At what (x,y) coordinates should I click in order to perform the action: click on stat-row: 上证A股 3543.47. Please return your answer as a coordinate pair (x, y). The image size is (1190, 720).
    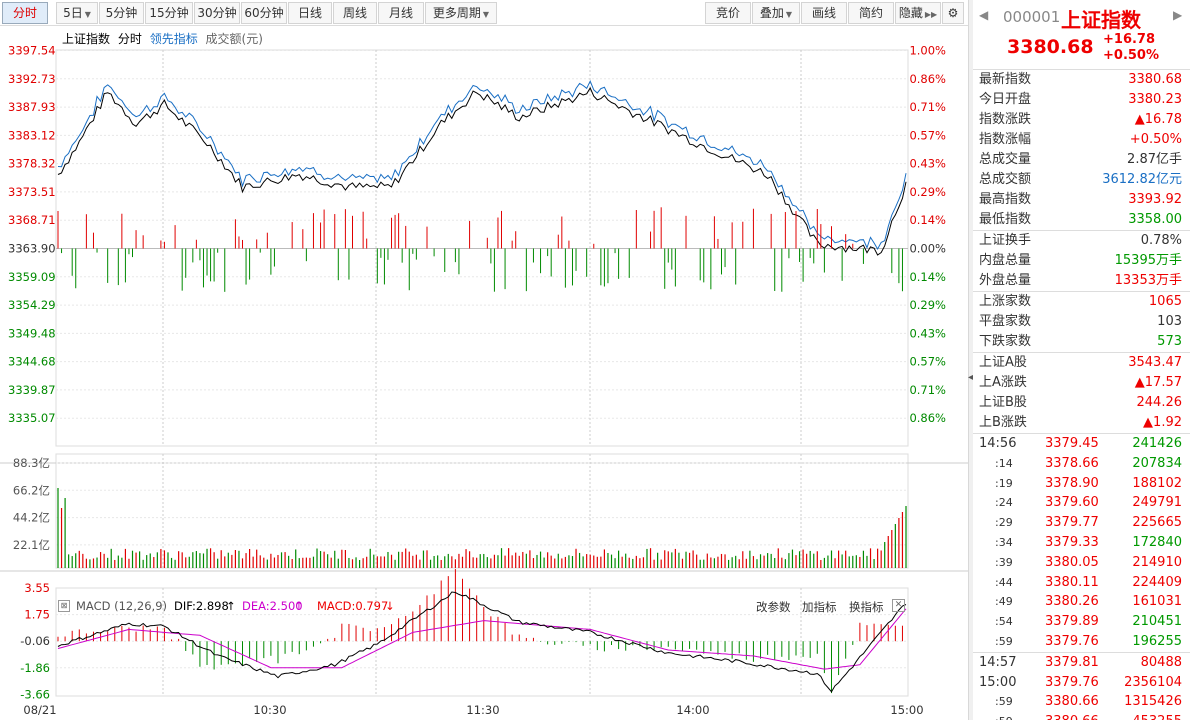
    Looking at the image, I should click on (1081, 363).